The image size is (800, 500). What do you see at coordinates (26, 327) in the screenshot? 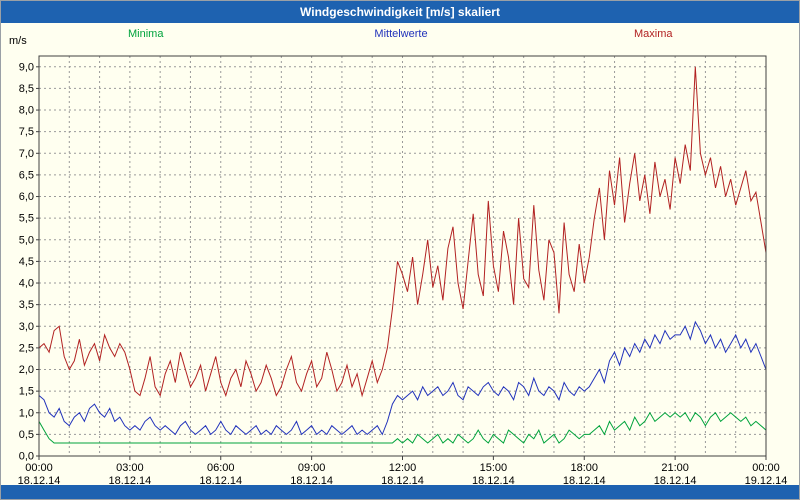
I see `svg-text: 3,0` at bounding box center [26, 327].